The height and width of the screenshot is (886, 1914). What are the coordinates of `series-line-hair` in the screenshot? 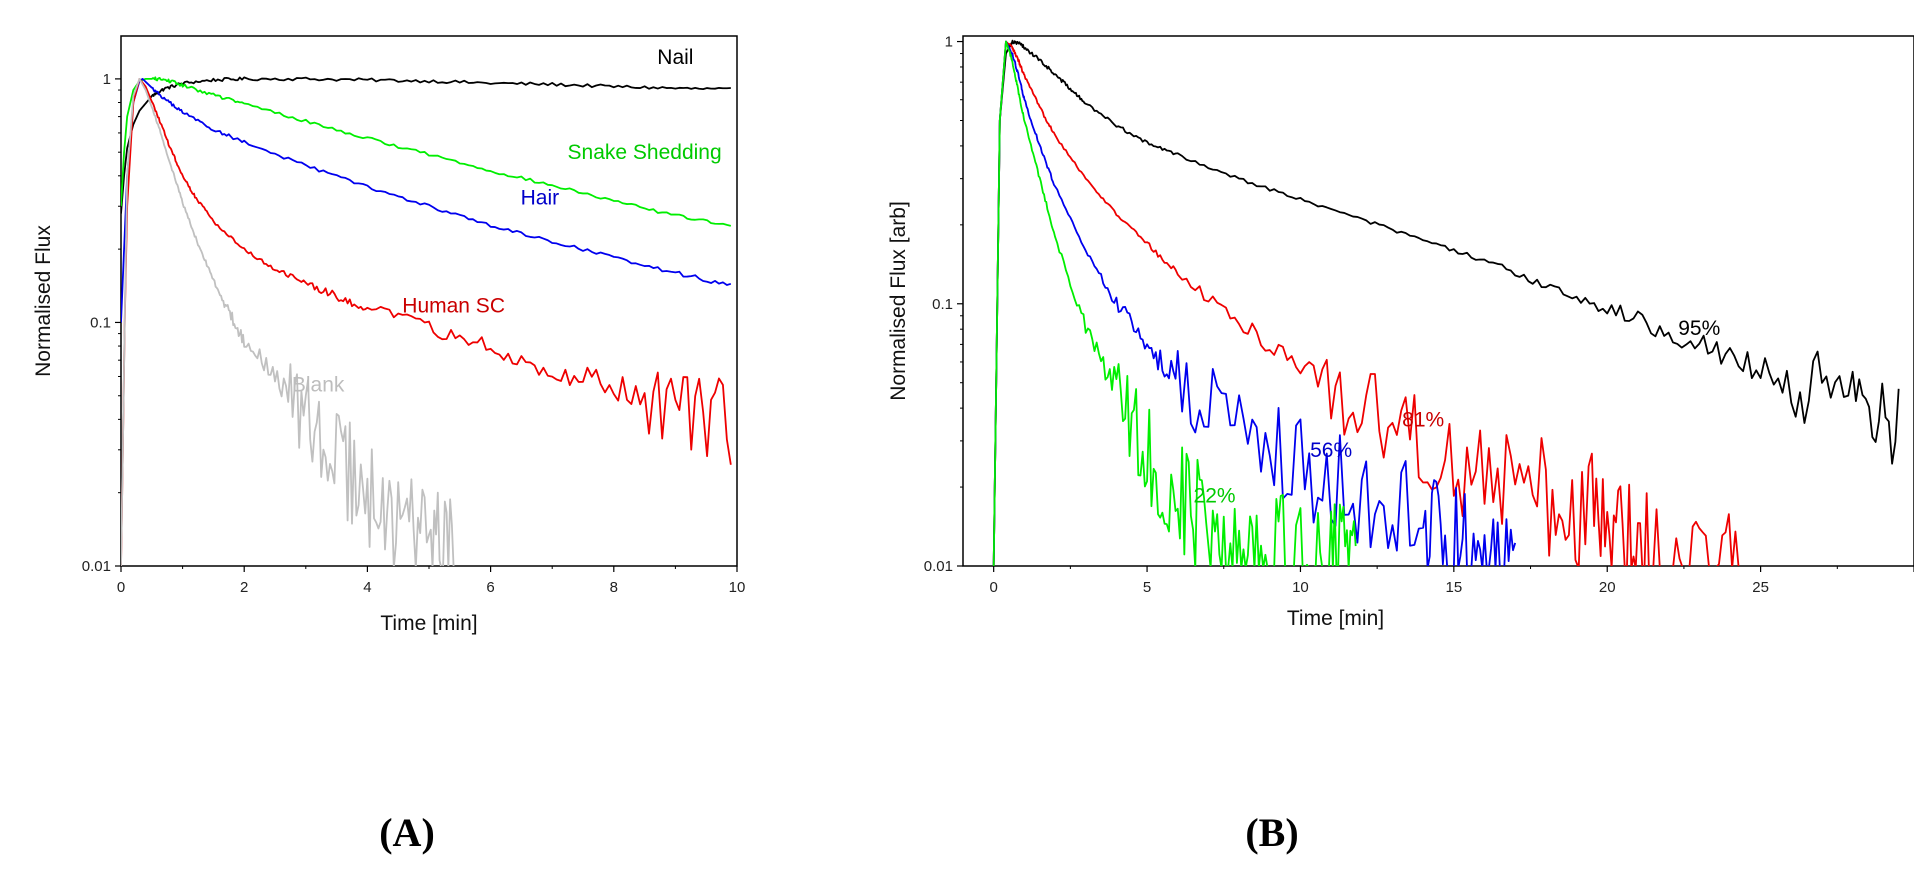 It's located at (426, 201).